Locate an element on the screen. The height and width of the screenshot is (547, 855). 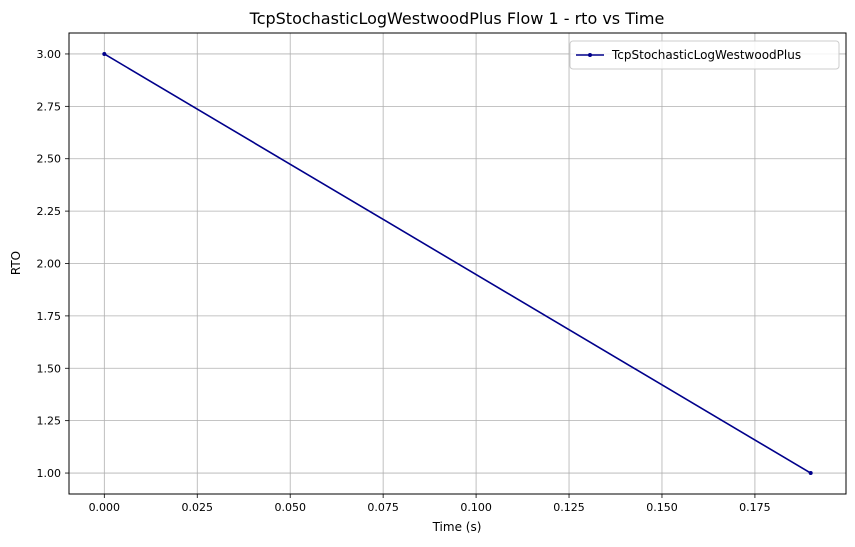
x-tick-label: 0.075 is located at coordinates (383, 507).